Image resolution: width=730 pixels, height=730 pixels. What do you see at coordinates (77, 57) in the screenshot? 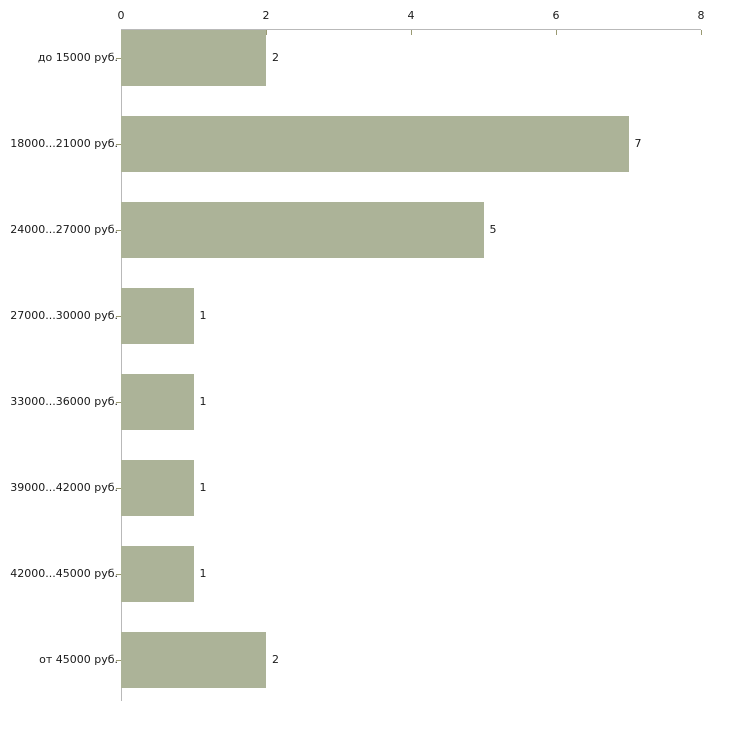
I see `category-label: до 15000 руб.` at bounding box center [77, 57].